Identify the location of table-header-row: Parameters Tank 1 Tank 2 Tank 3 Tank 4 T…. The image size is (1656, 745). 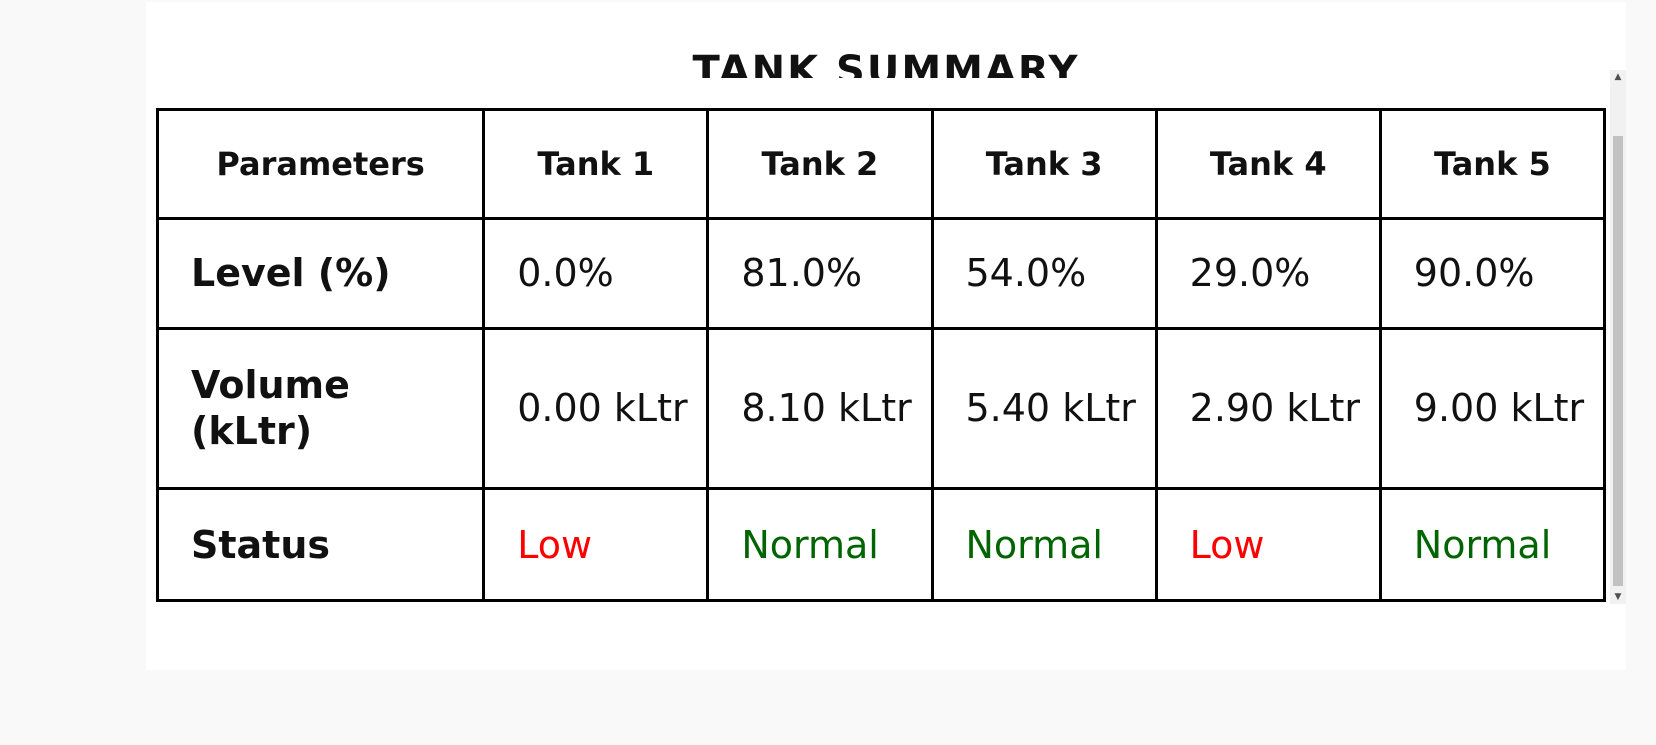
(881, 164).